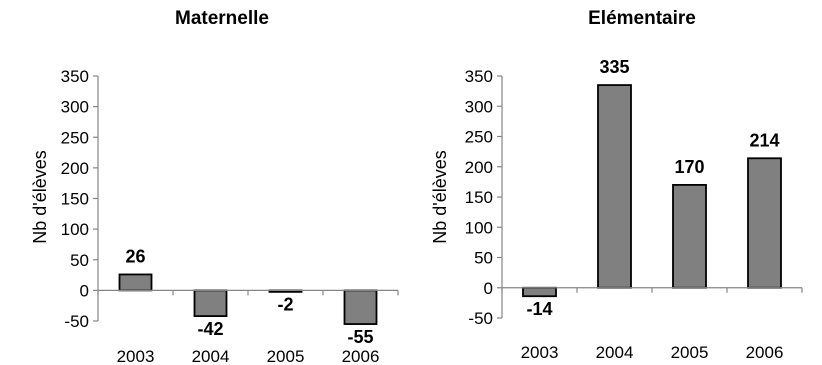 The height and width of the screenshot is (365, 822). What do you see at coordinates (689, 236) in the screenshot?
I see `bar-2005` at bounding box center [689, 236].